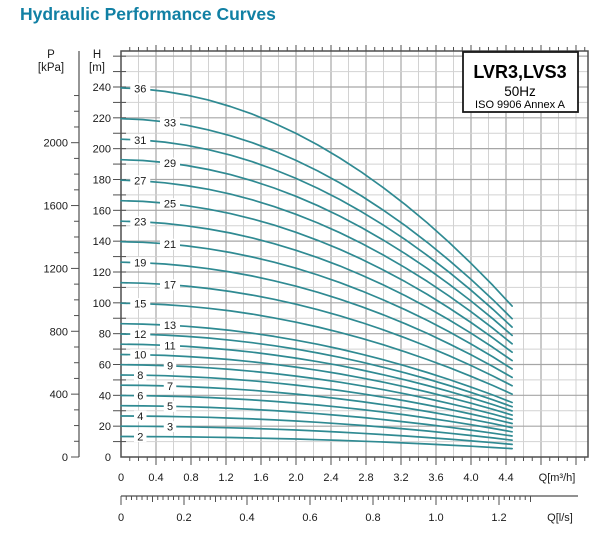 Image resolution: width=600 pixels, height=540 pixels. I want to click on pump-curve-8-stages, so click(316, 399).